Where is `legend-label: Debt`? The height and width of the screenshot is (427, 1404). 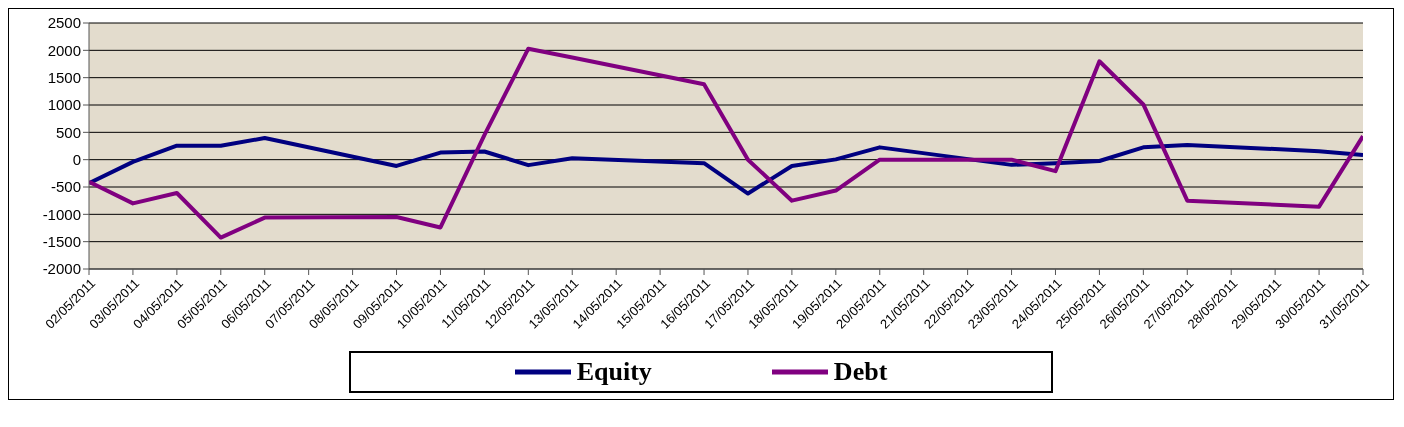
legend-label: Debt is located at coordinates (860, 372).